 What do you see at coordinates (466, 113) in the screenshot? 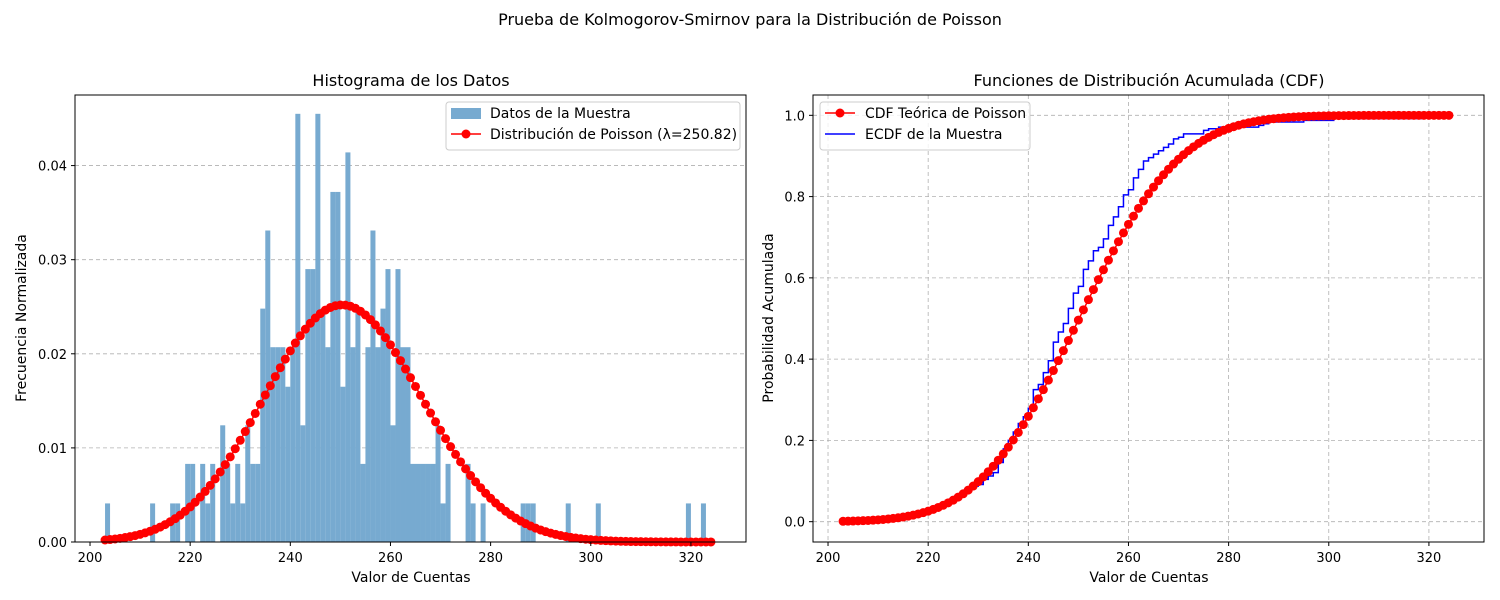
I see `legend-swatch-sample` at bounding box center [466, 113].